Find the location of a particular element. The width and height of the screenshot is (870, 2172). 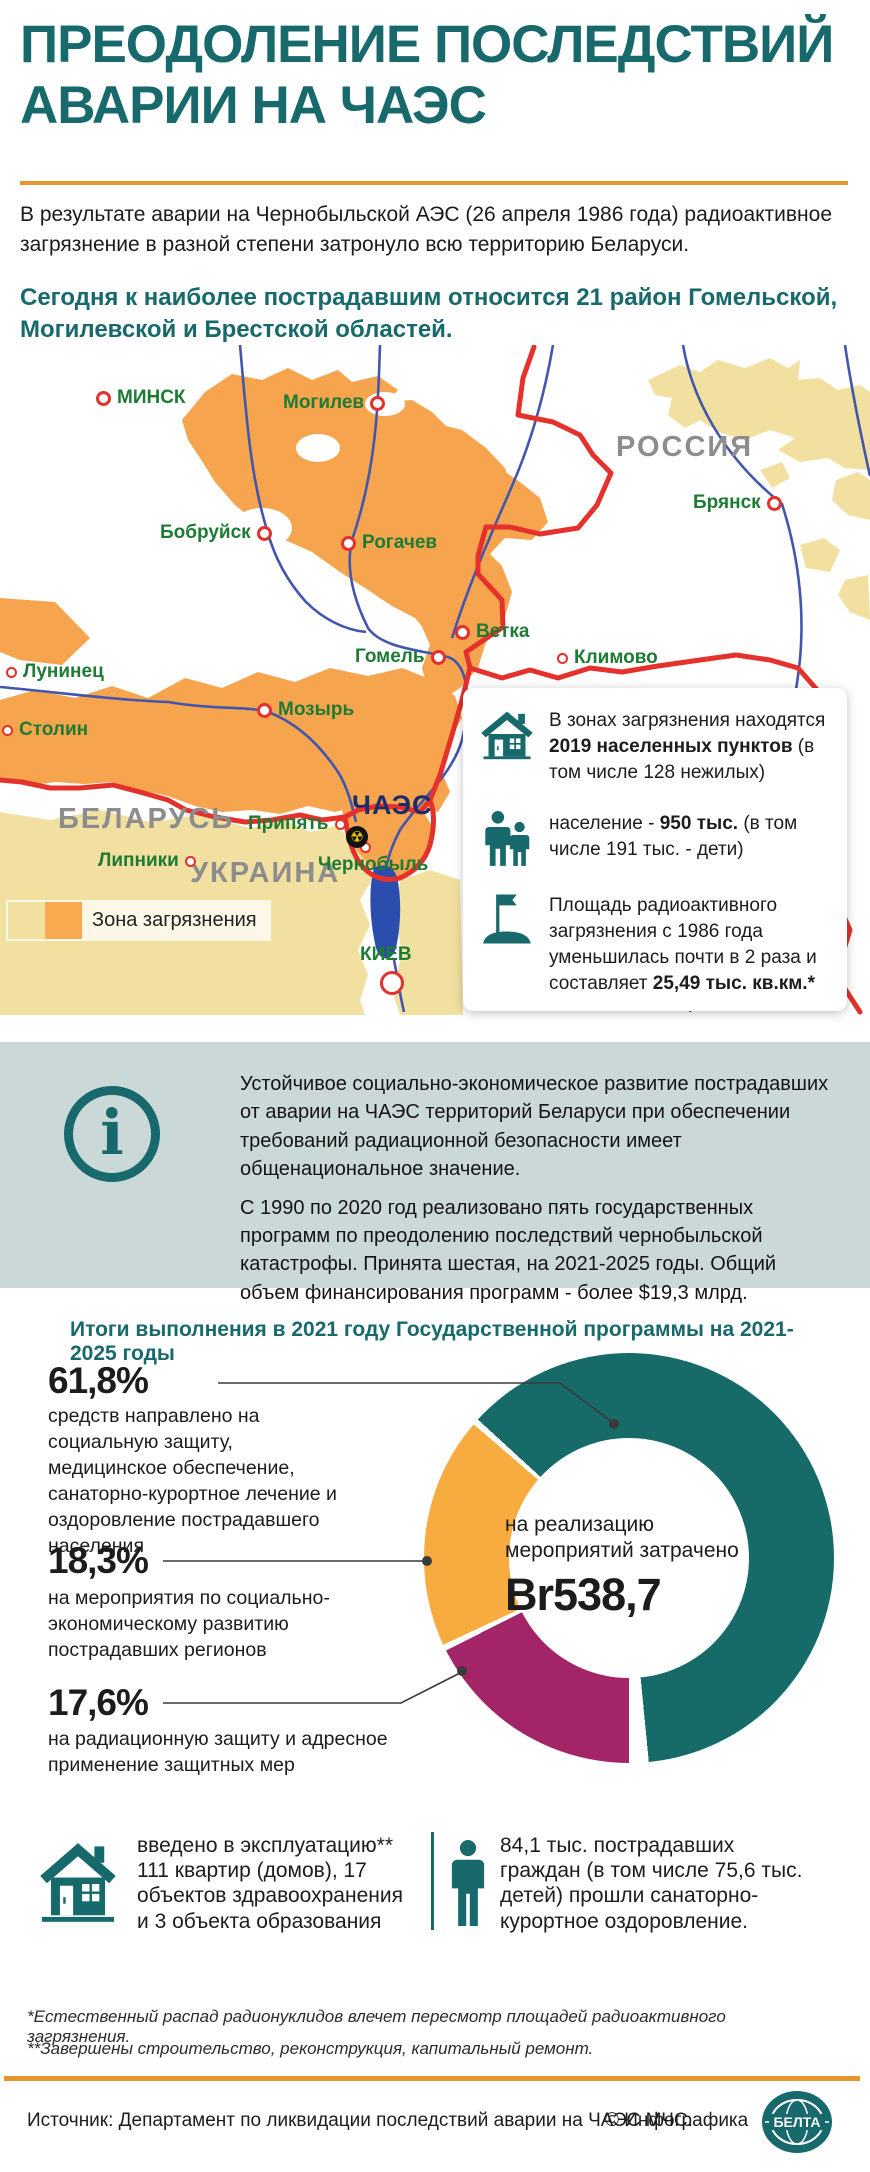

legend-swatch-light is located at coordinates (26, 920).